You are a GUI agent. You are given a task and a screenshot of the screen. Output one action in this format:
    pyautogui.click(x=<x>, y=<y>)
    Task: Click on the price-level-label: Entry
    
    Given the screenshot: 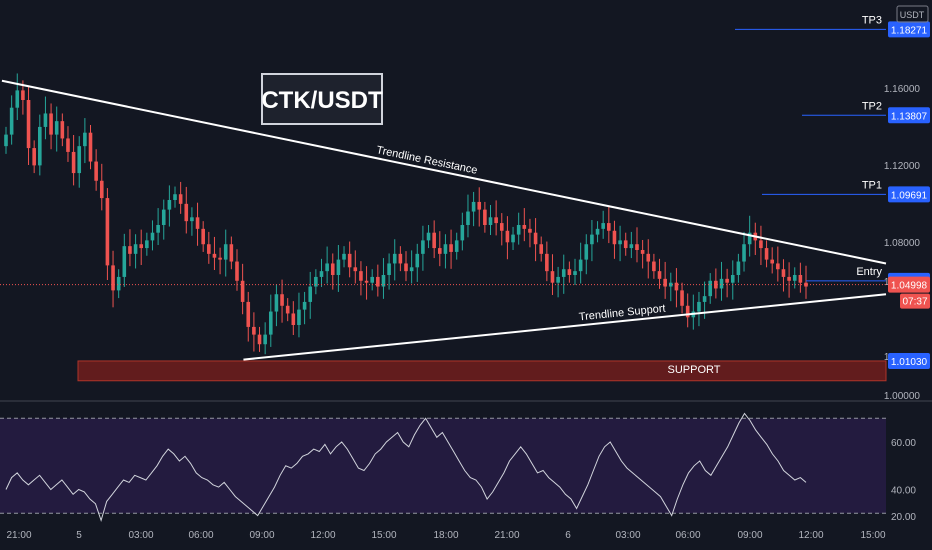 What is the action you would take?
    pyautogui.click(x=869, y=272)
    